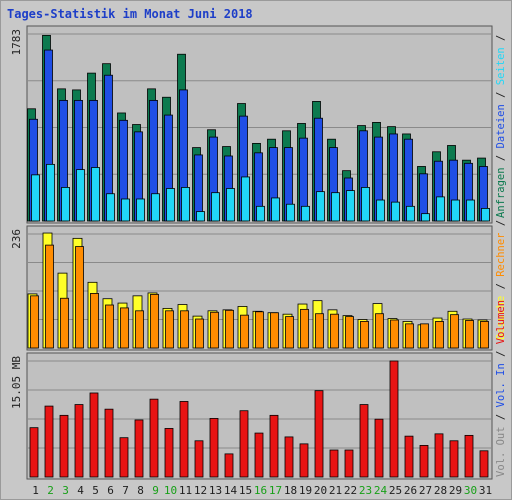 The height and width of the screenshot is (501, 512). Describe the element at coordinates (155, 490) in the screenshot. I see `day-label-9: 9` at that location.